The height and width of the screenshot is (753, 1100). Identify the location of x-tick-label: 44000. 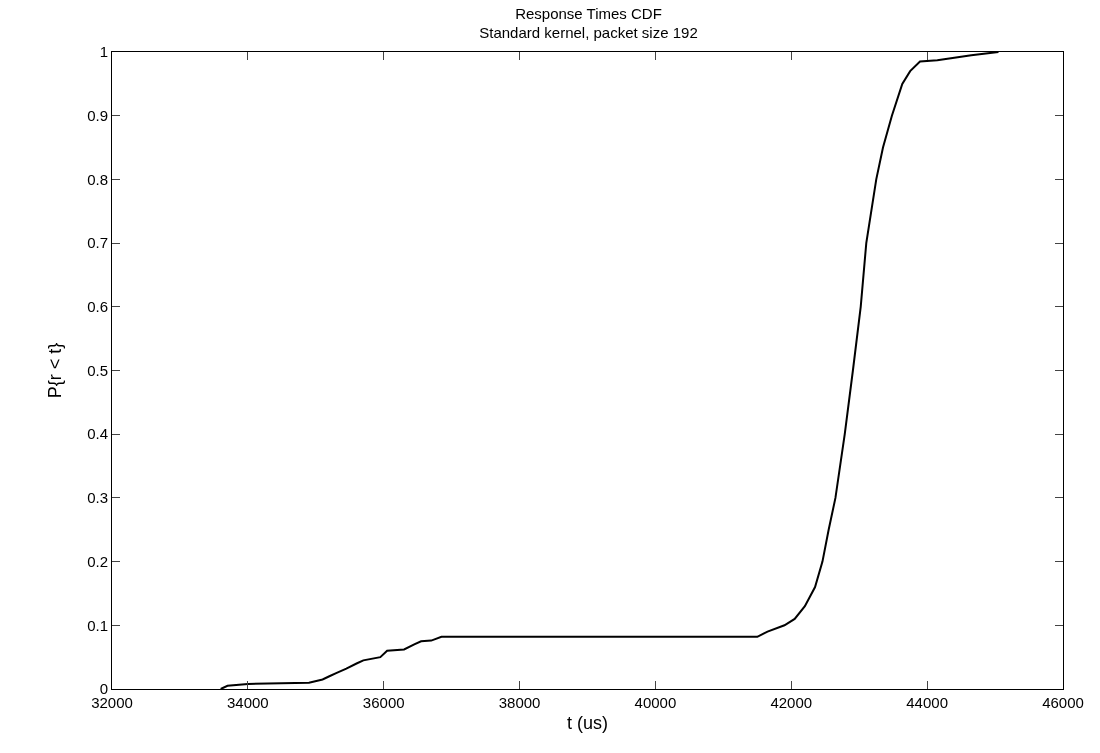
(927, 702).